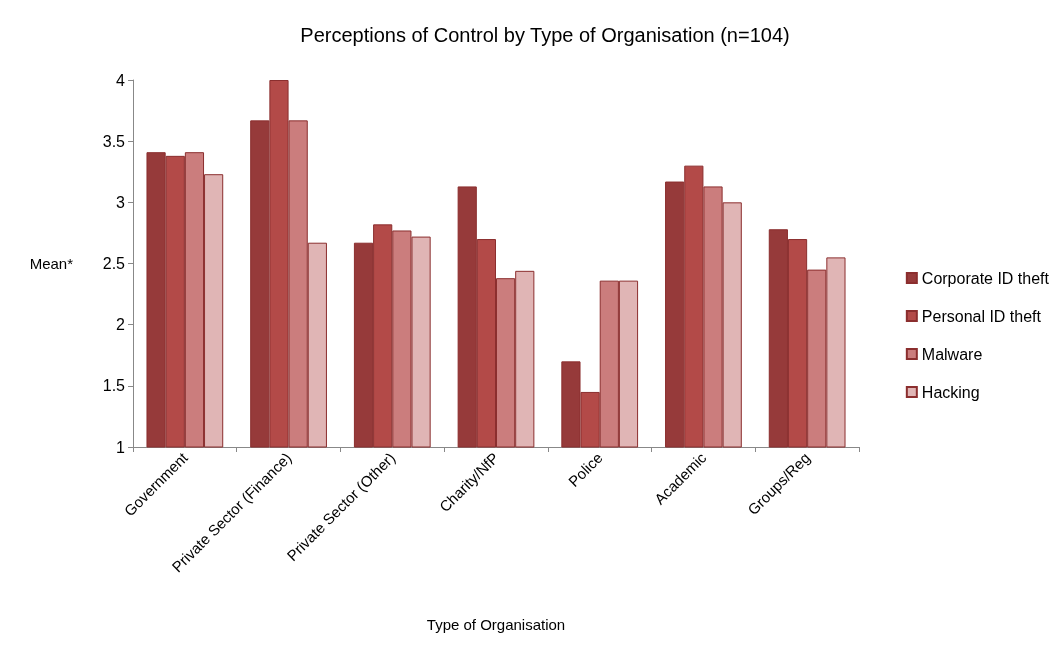  Describe the element at coordinates (545, 35) in the screenshot. I see `chart-title: Perceptions of Control by Type of Organisation (n=104)` at that location.